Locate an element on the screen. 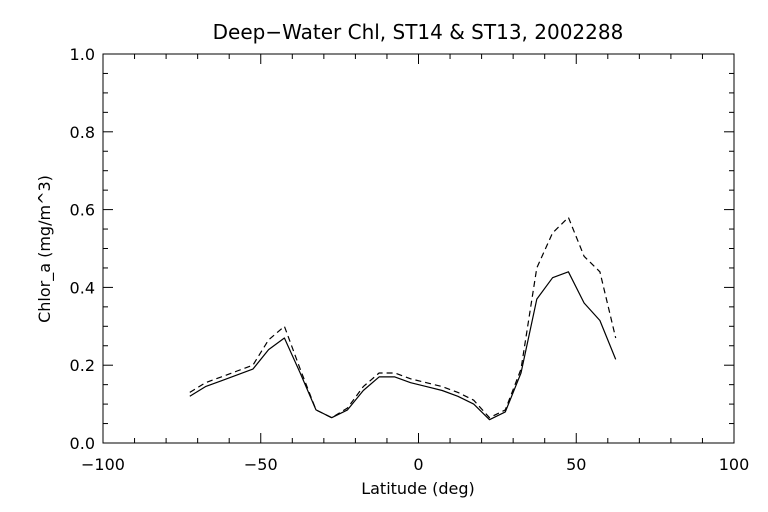 This screenshot has height=512, width=768. x-tick-label: 0 is located at coordinates (418, 464).